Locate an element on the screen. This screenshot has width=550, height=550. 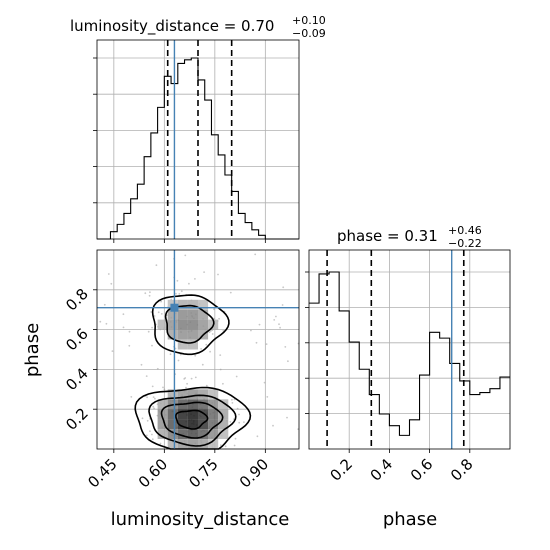
title-phase: phase = 0.31 is located at coordinates (387, 236).